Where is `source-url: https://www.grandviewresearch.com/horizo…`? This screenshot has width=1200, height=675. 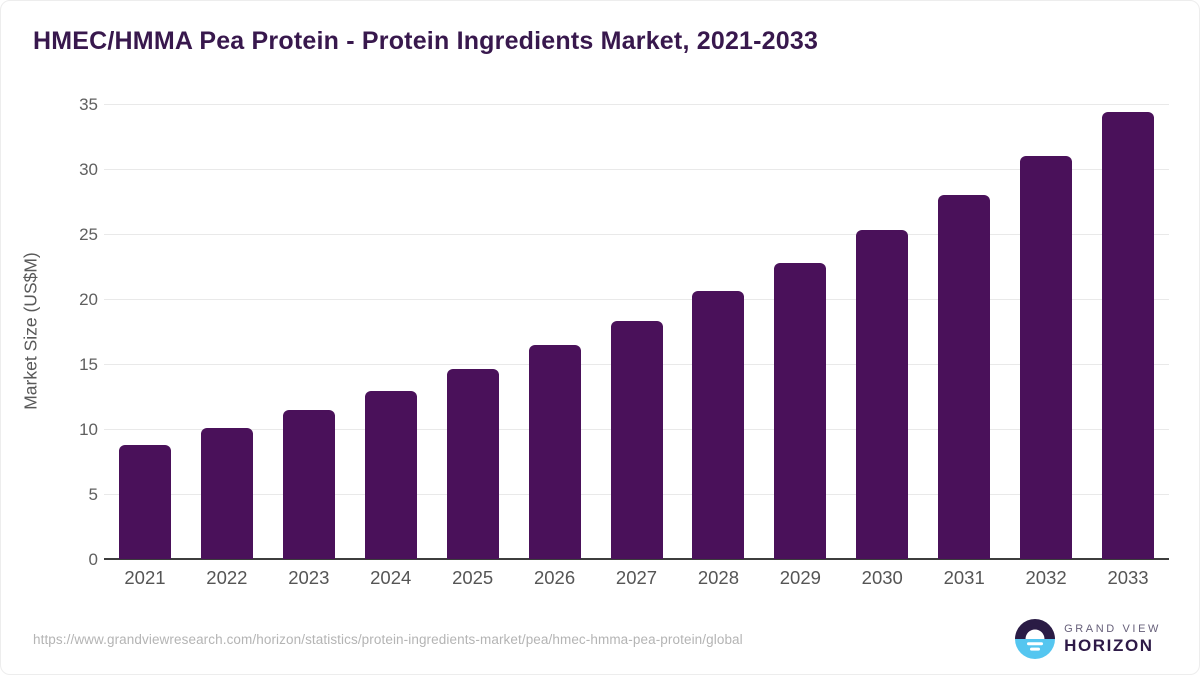 source-url: https://www.grandviewresearch.com/horizo… is located at coordinates (388, 639).